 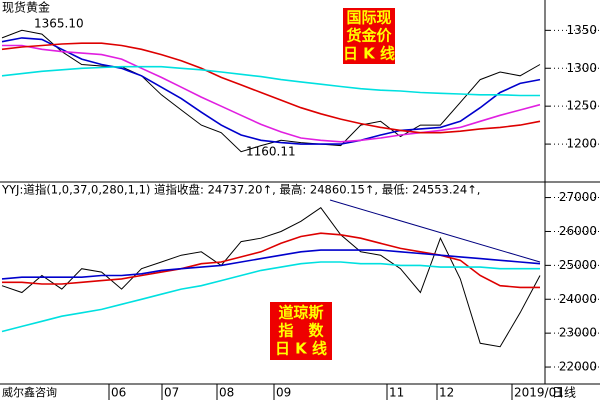 What do you see at coordinates (578, 231) in the screenshot?
I see `y-tick-label: 26000` at bounding box center [578, 231].